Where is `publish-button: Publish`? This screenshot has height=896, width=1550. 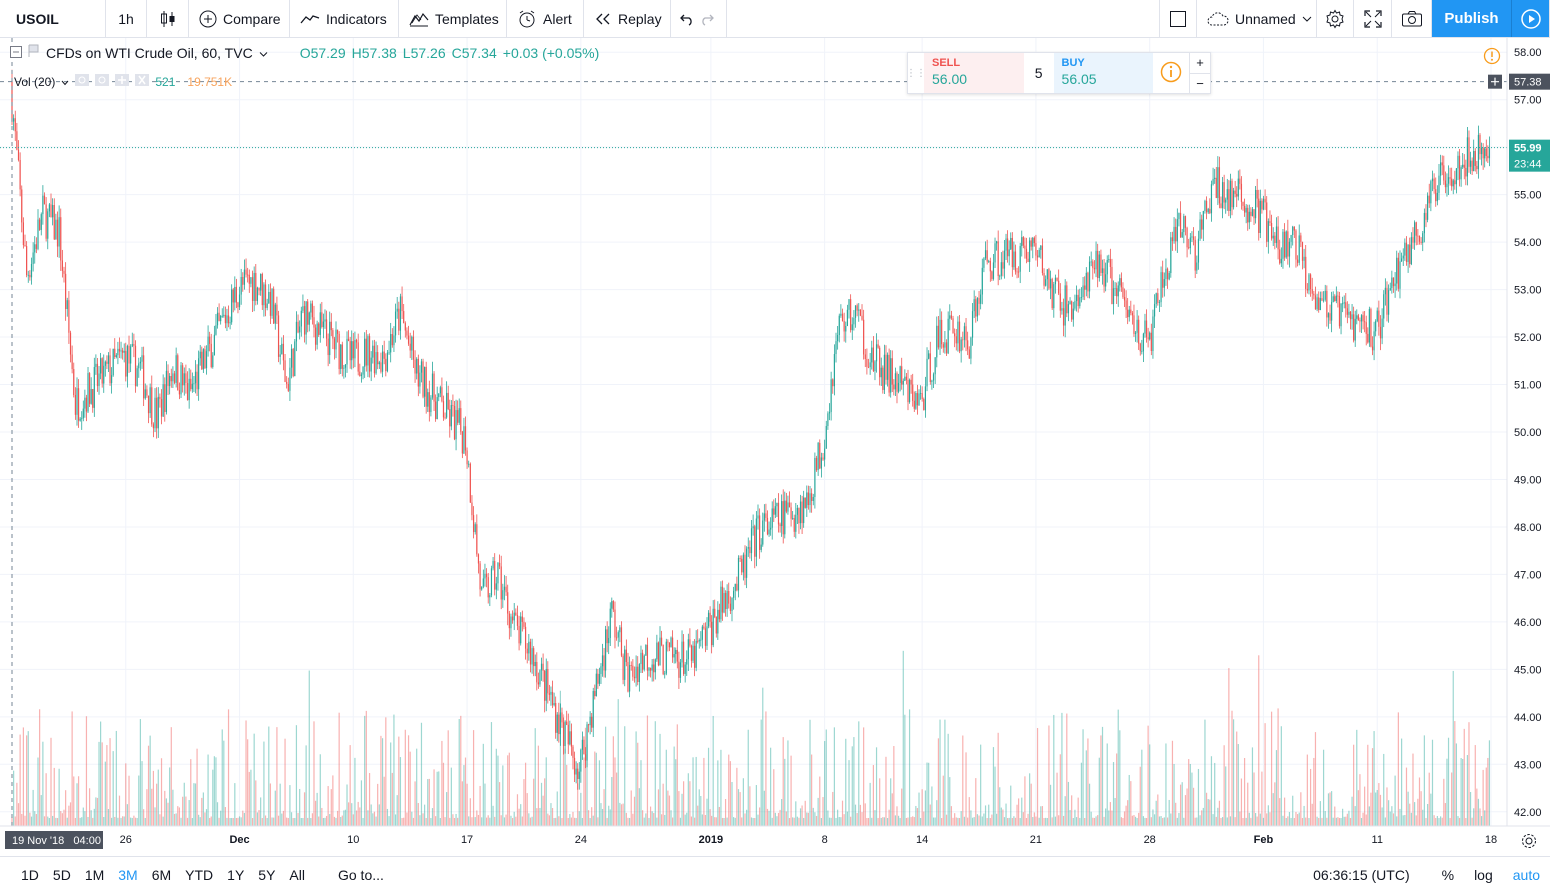
publish-button: Publish is located at coordinates (1472, 18).